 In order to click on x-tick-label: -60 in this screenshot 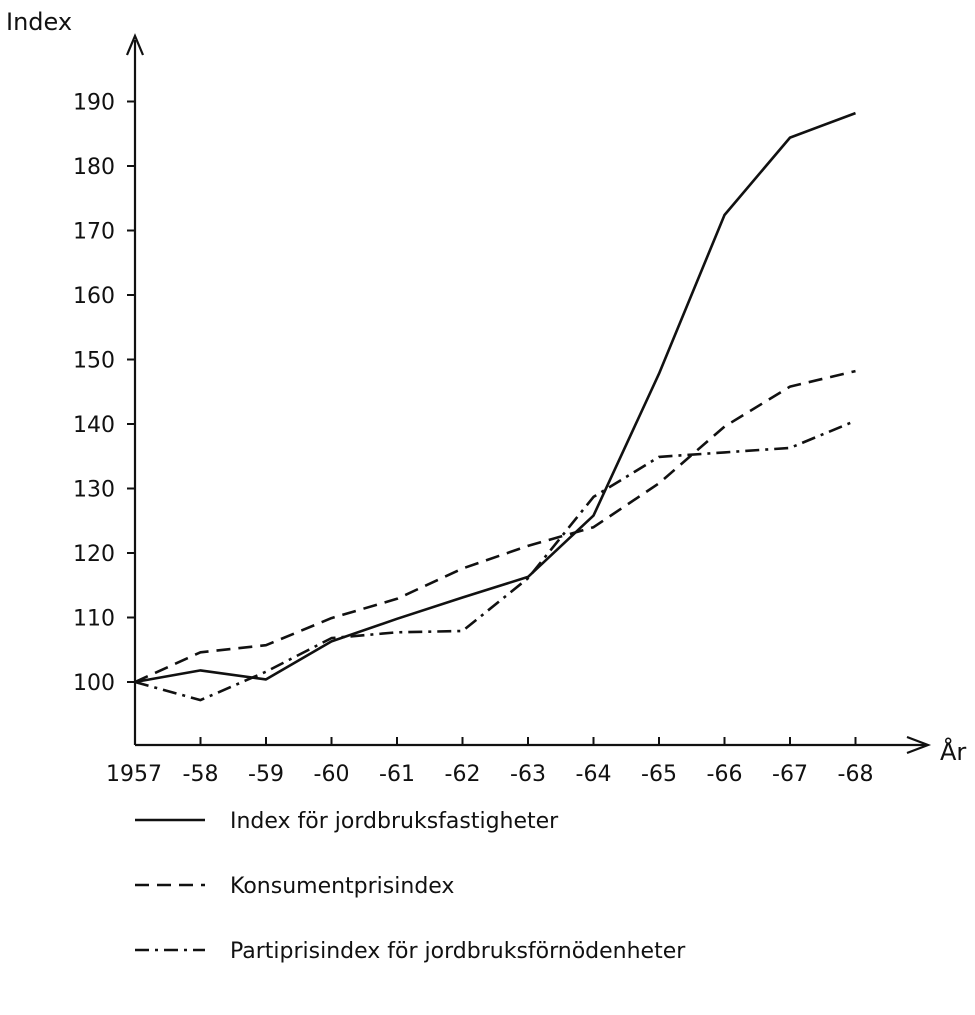, I will do `click(332, 774)`.